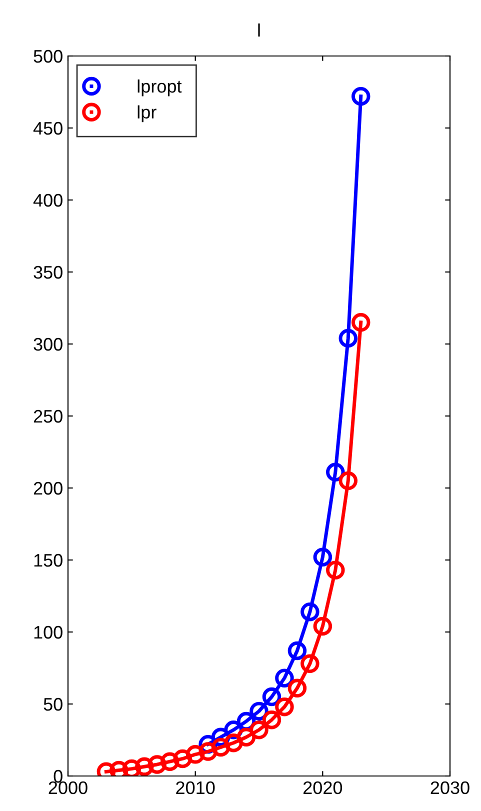 The height and width of the screenshot is (811, 481). Describe the element at coordinates (48, 56) in the screenshot. I see `y-tick-label: 500` at that location.